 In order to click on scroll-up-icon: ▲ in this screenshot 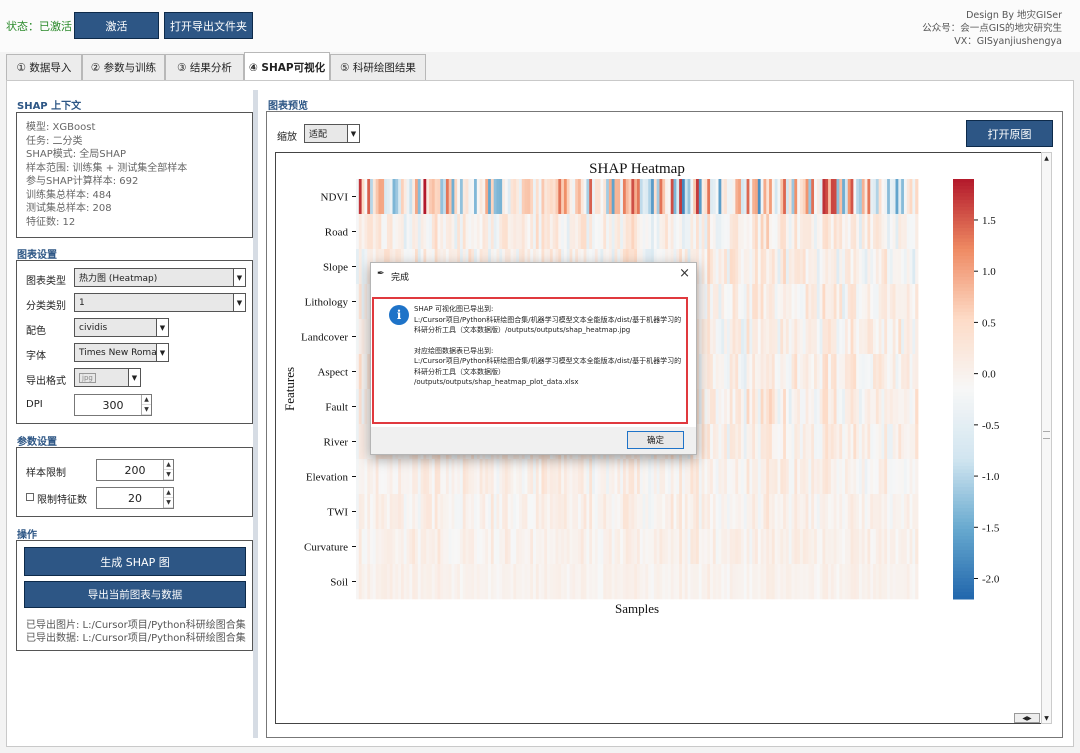, I will do `click(1046, 158)`.